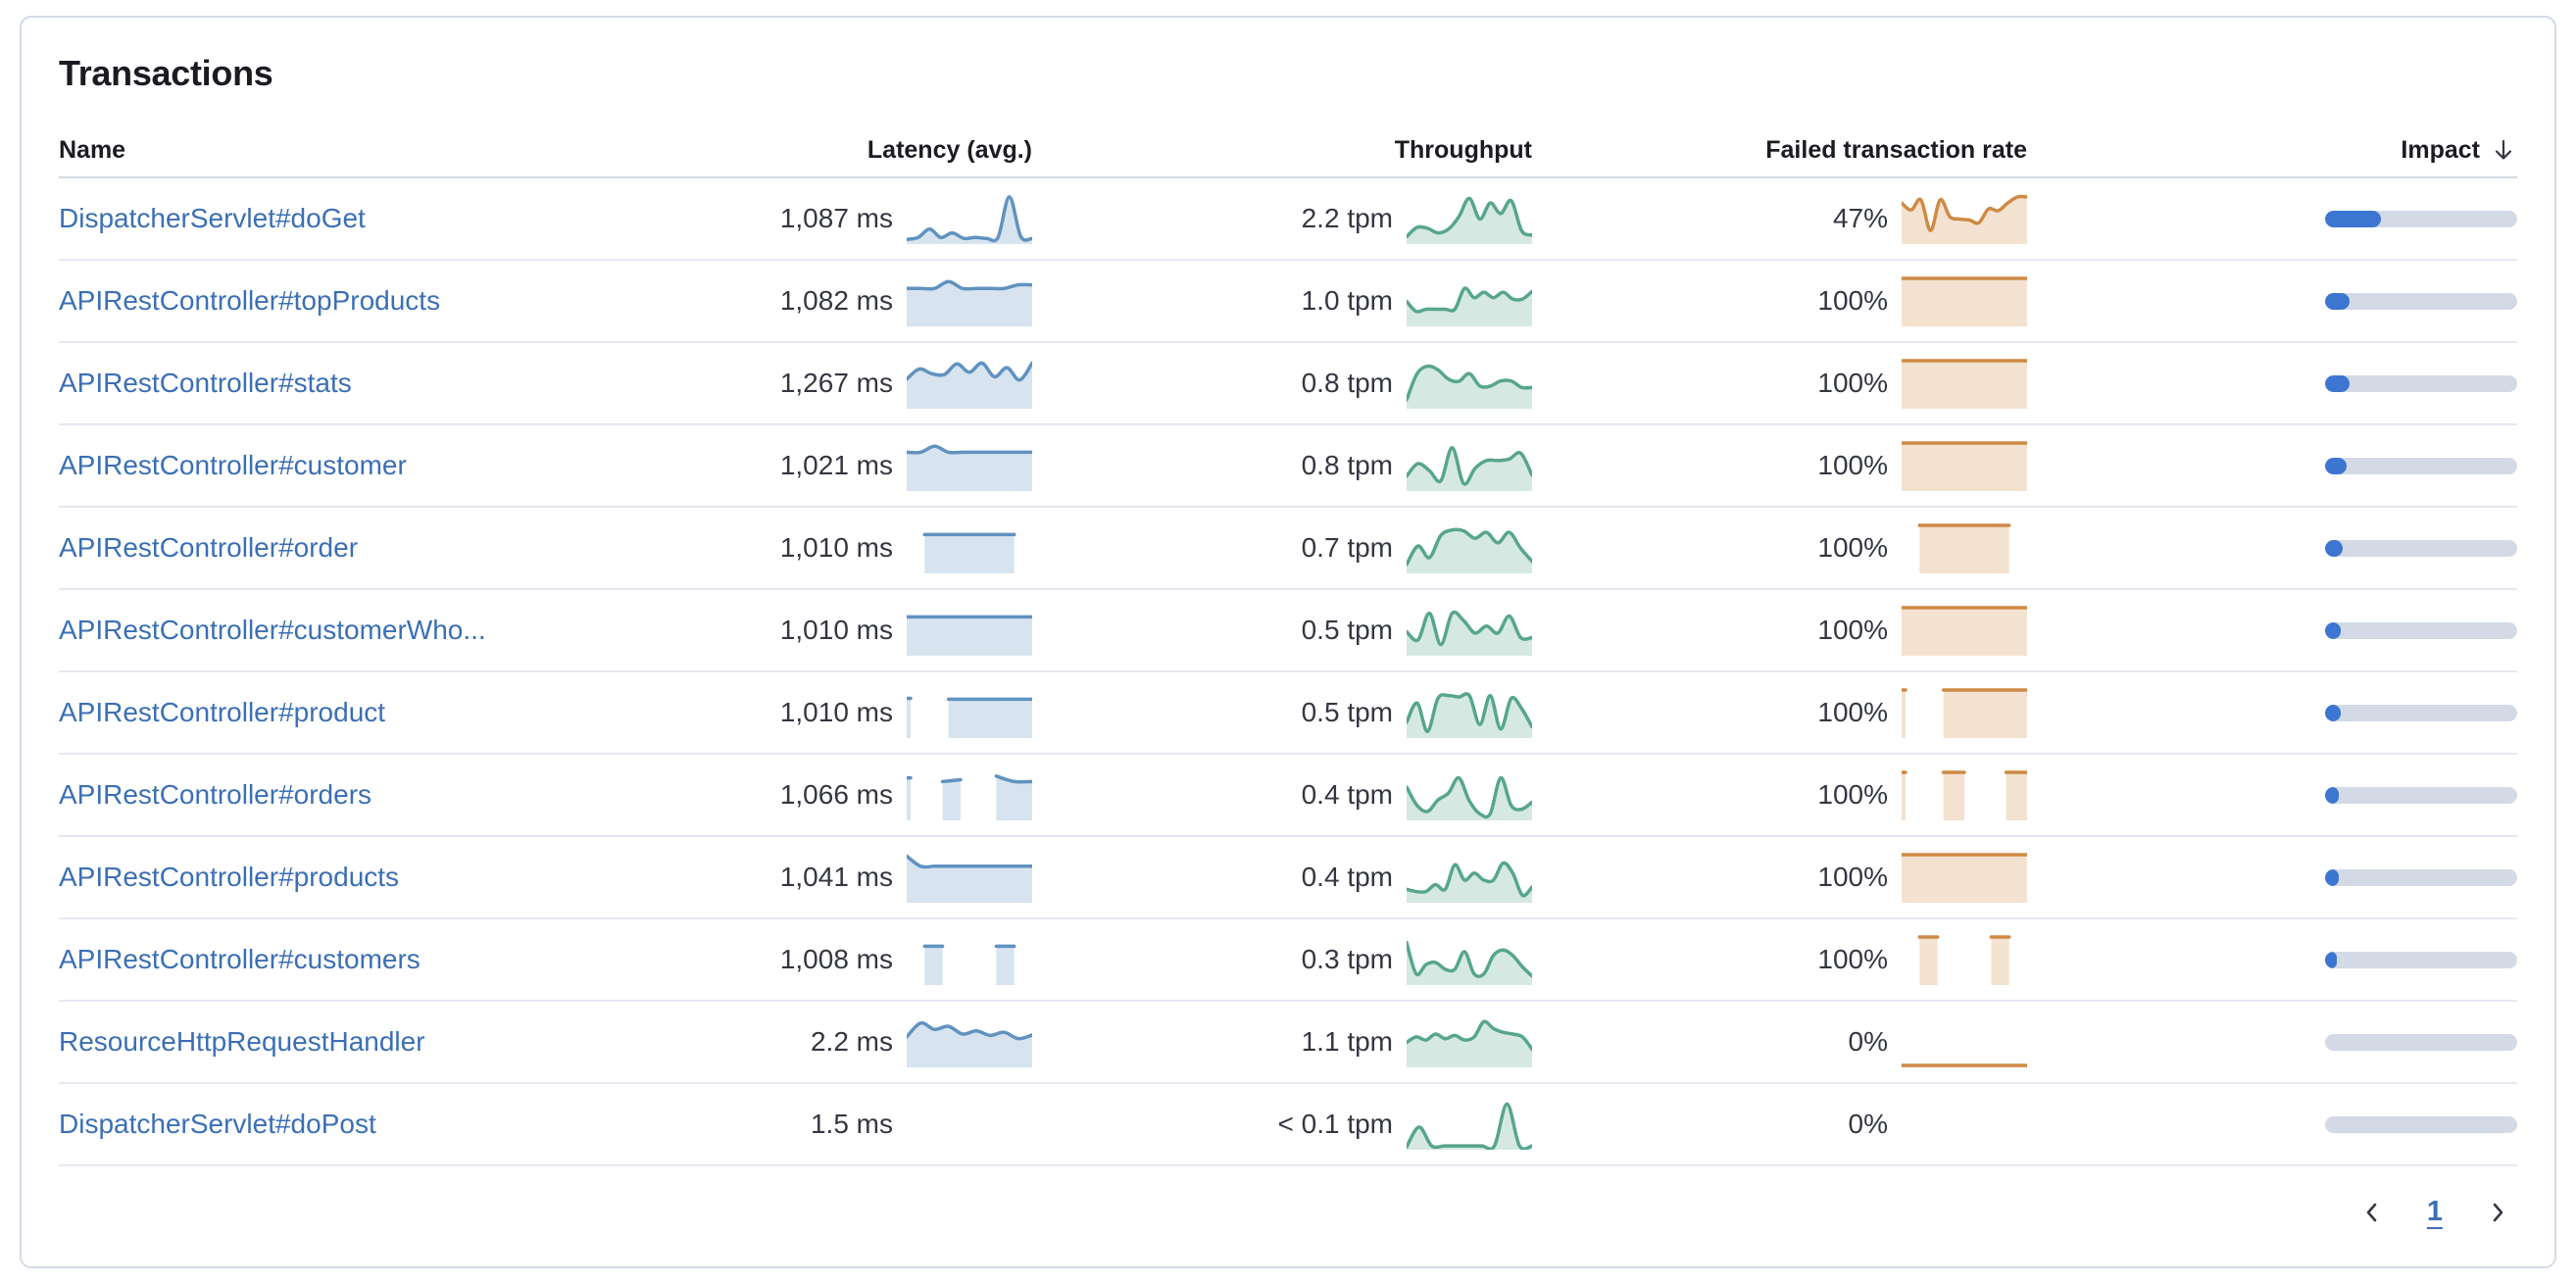 The width and height of the screenshot is (2576, 1284). What do you see at coordinates (1288, 1212) in the screenshot?
I see `pagination: 1` at bounding box center [1288, 1212].